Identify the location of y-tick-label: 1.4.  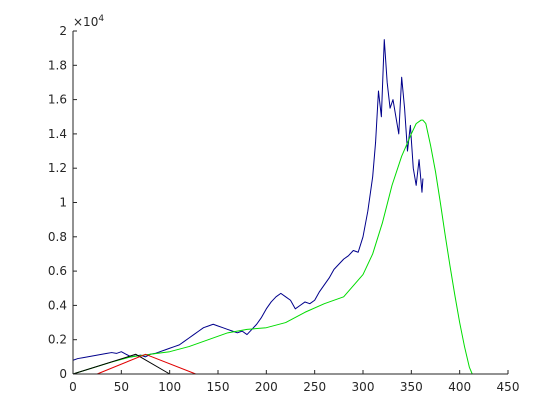
(57, 134).